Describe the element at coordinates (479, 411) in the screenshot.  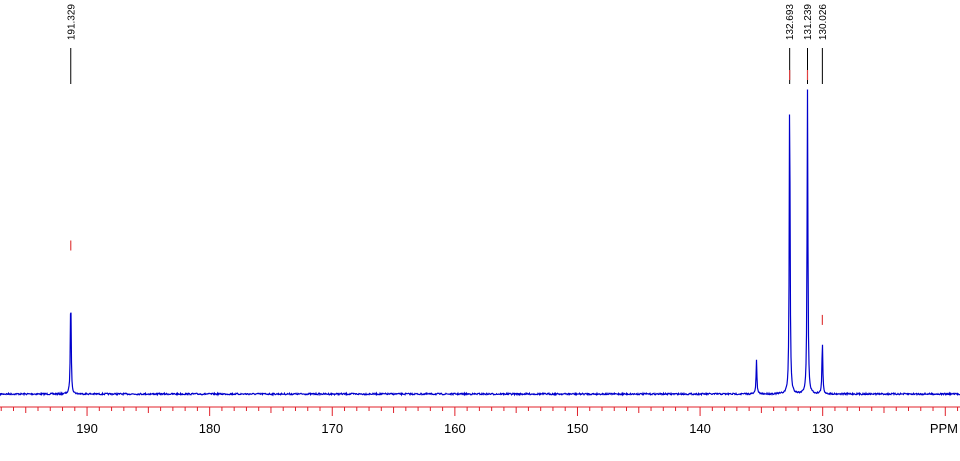
I see `x-axis-ticks` at that location.